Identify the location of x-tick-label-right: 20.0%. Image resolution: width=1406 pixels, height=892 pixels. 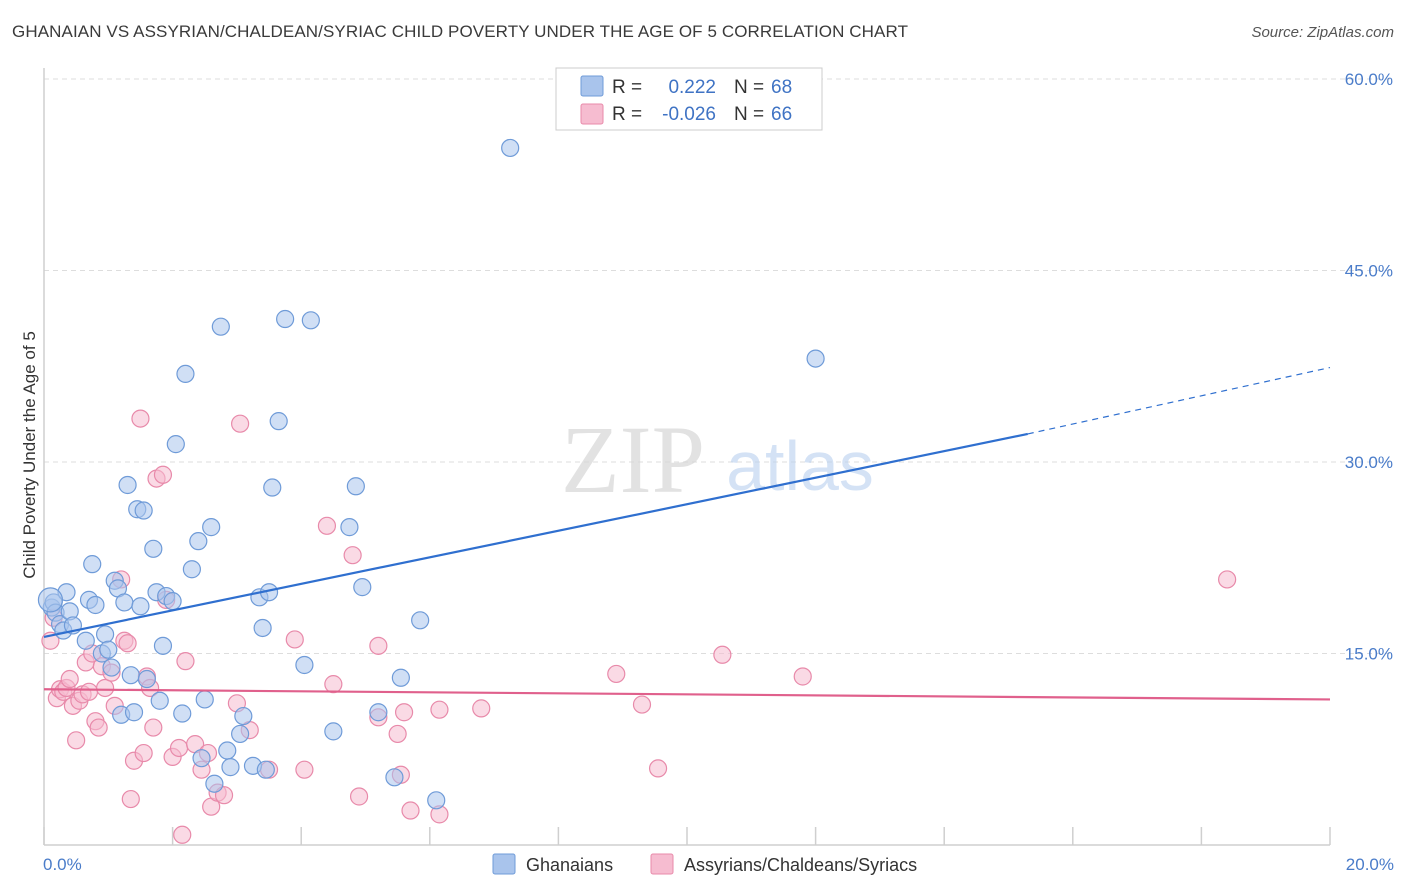
(1370, 864).